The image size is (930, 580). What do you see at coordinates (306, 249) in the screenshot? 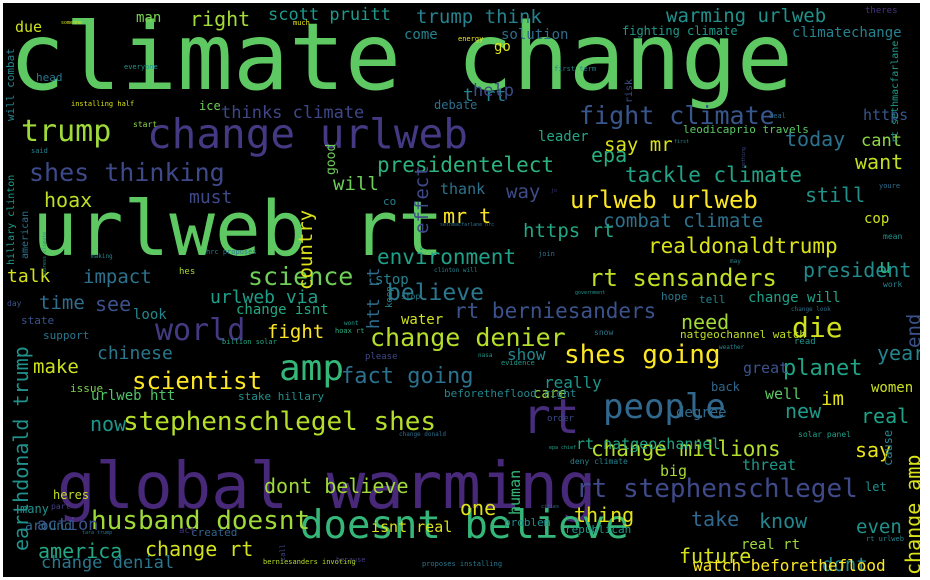
I see `cloud-word: country` at bounding box center [306, 249].